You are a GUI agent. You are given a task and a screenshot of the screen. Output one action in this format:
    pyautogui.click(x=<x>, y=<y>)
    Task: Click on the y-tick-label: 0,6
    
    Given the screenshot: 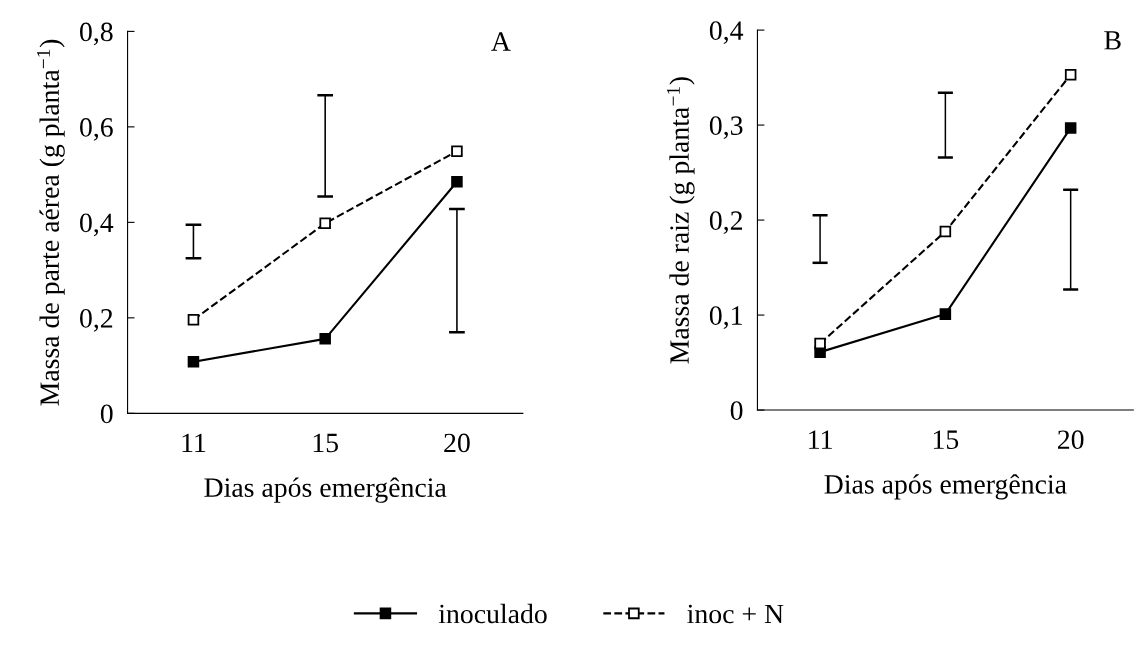 What is the action you would take?
    pyautogui.click(x=96, y=129)
    